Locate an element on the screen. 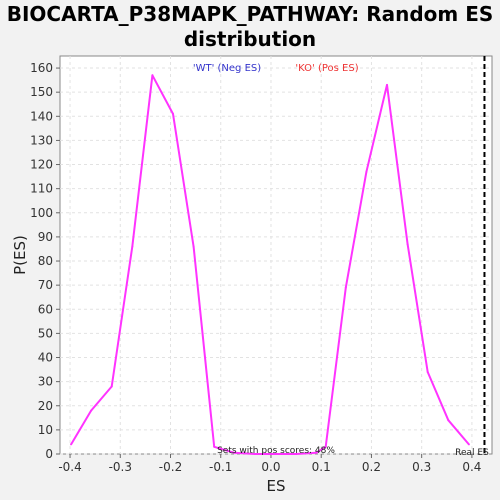 The height and width of the screenshot is (500, 500). x-tick-label: -0.4 is located at coordinates (69, 467).